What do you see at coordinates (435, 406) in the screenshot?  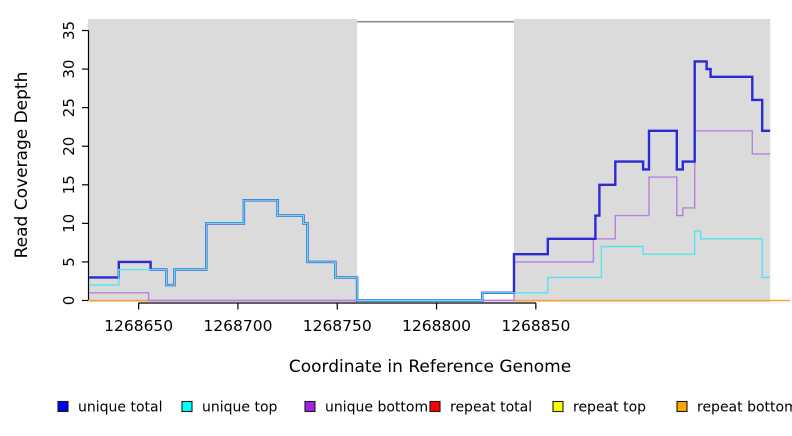 I see `legend-swatch-repeat-total` at bounding box center [435, 406].